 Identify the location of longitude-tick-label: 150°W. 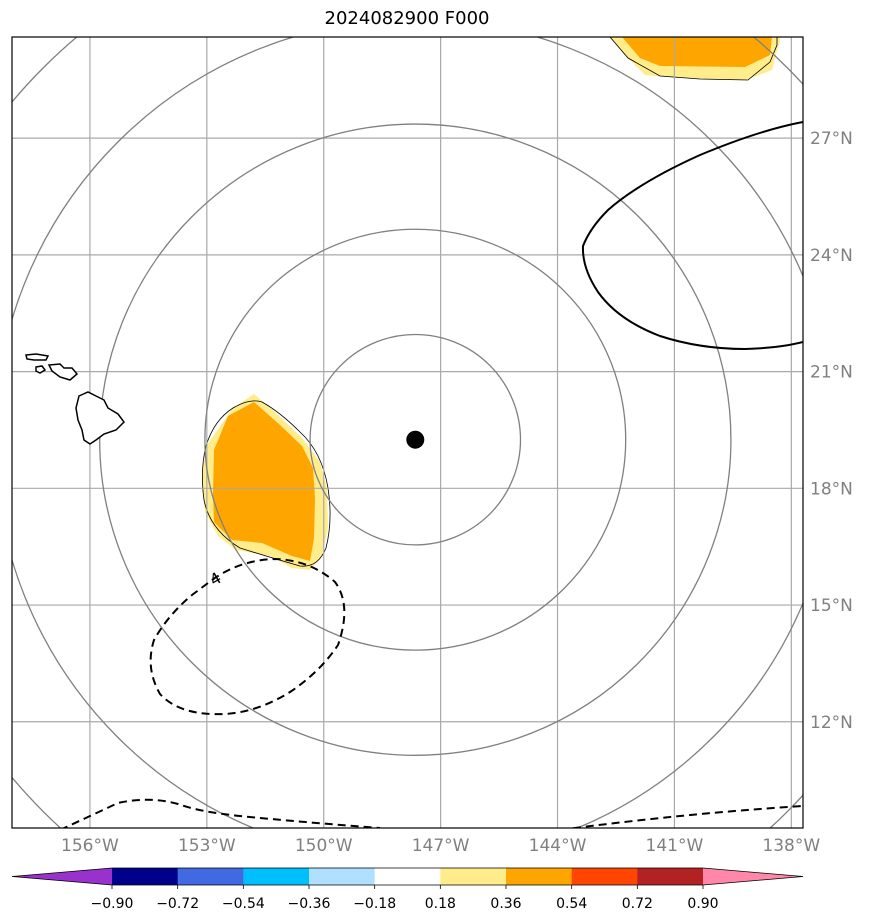
(324, 846).